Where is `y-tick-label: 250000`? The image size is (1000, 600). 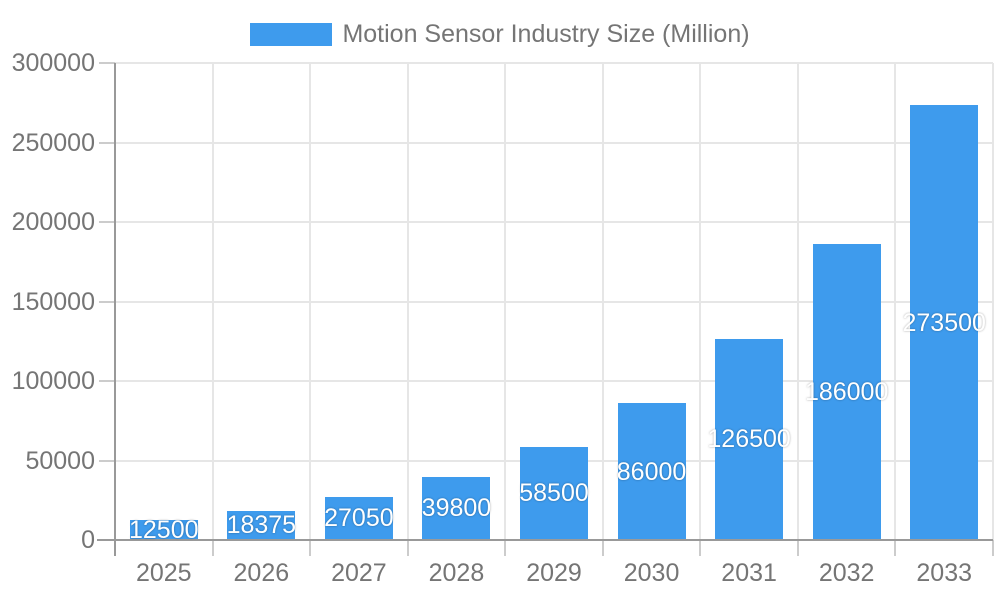
y-tick-label: 250000 is located at coordinates (53, 142).